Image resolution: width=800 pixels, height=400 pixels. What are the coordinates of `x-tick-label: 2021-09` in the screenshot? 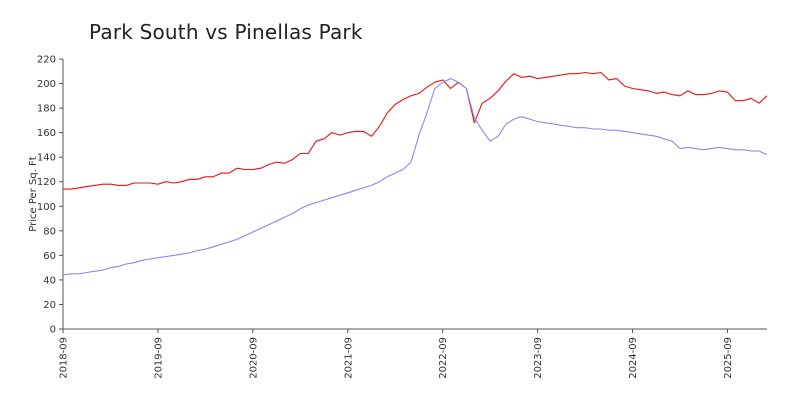 It's located at (348, 358).